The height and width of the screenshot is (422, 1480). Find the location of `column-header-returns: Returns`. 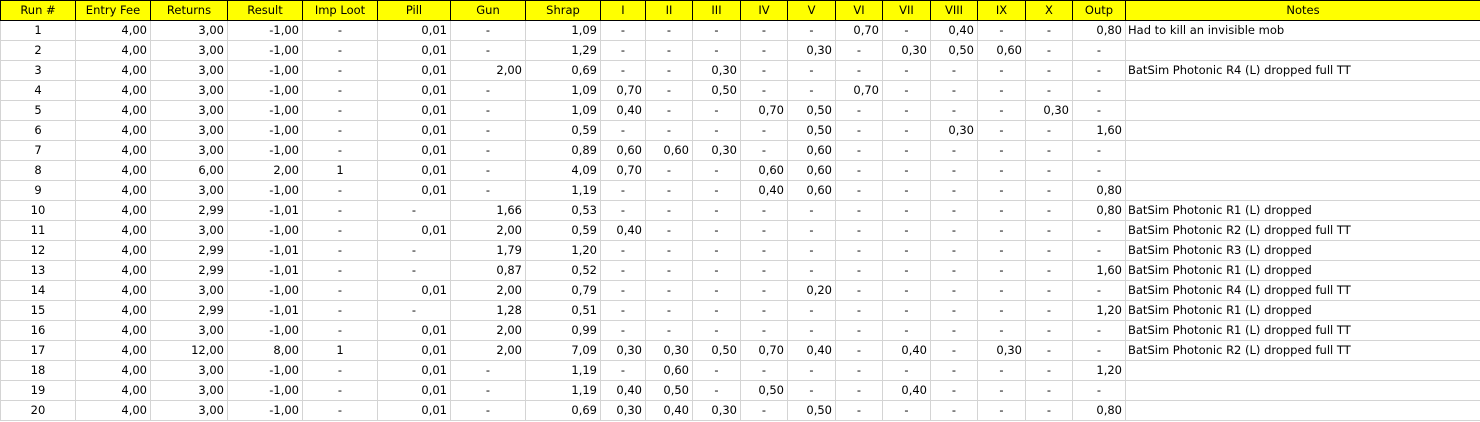

column-header-returns: Returns is located at coordinates (189, 10).